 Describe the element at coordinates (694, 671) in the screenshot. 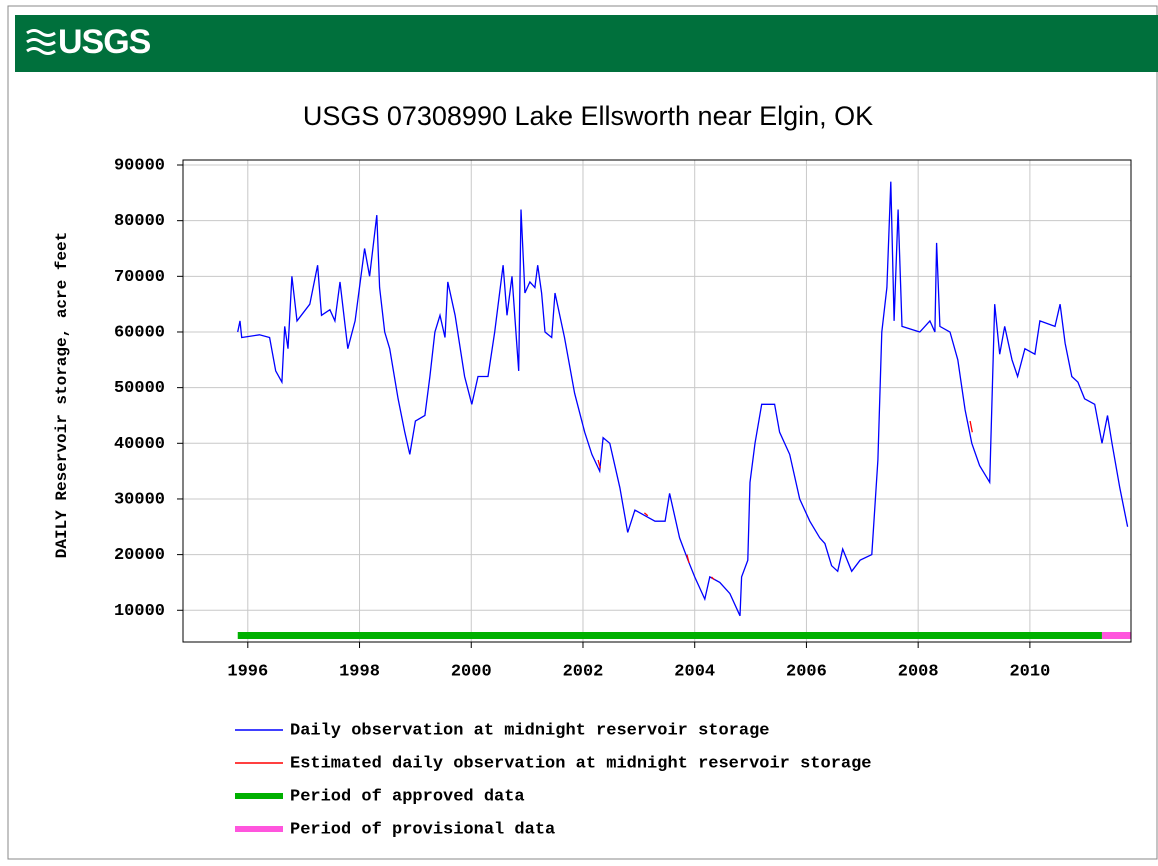

I see `x-tick-label: 2004` at that location.